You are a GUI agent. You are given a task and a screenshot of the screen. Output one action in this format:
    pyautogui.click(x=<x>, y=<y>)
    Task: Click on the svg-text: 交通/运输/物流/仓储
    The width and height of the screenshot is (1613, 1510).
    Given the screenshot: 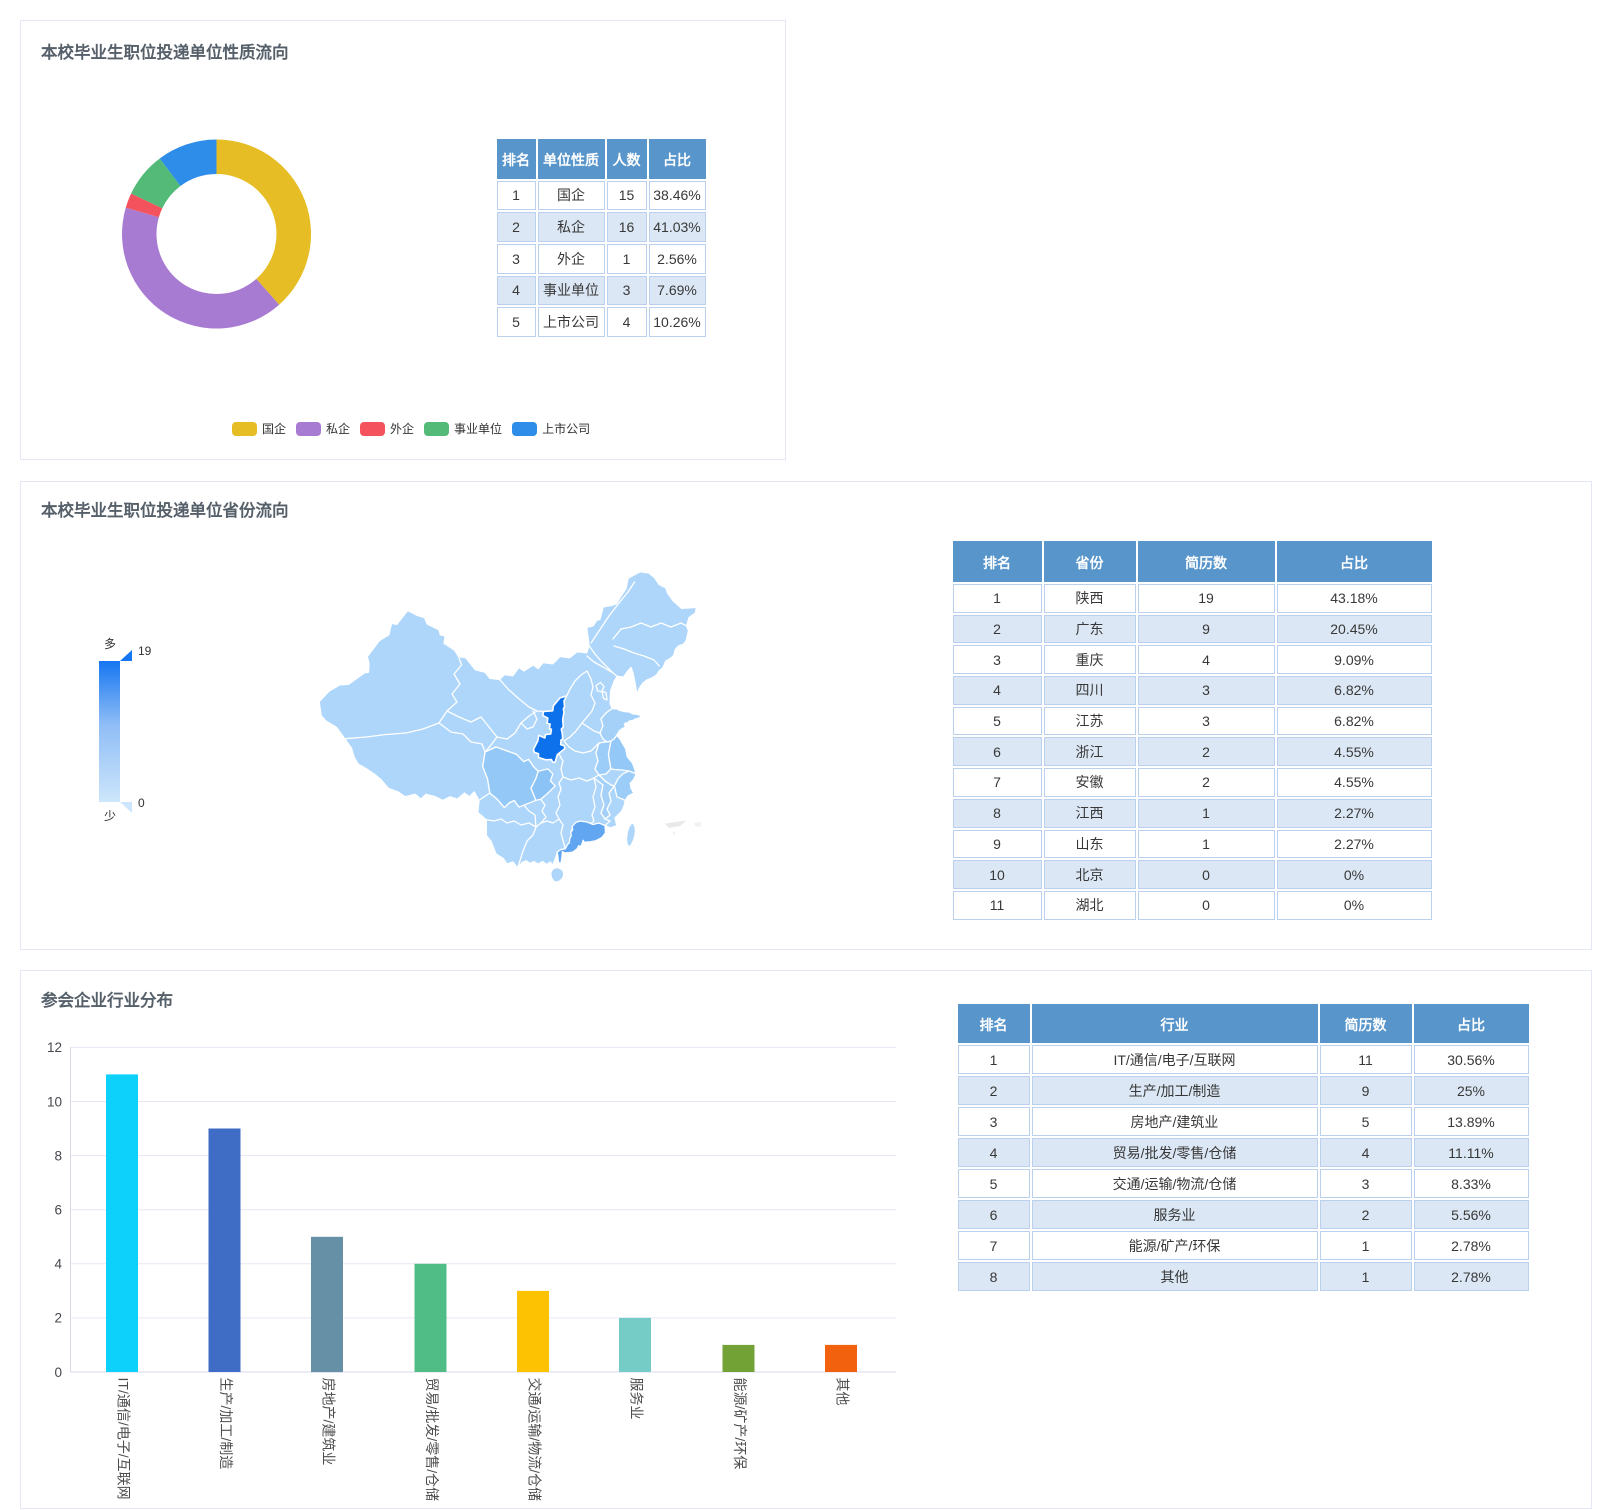 What is the action you would take?
    pyautogui.click(x=535, y=1440)
    